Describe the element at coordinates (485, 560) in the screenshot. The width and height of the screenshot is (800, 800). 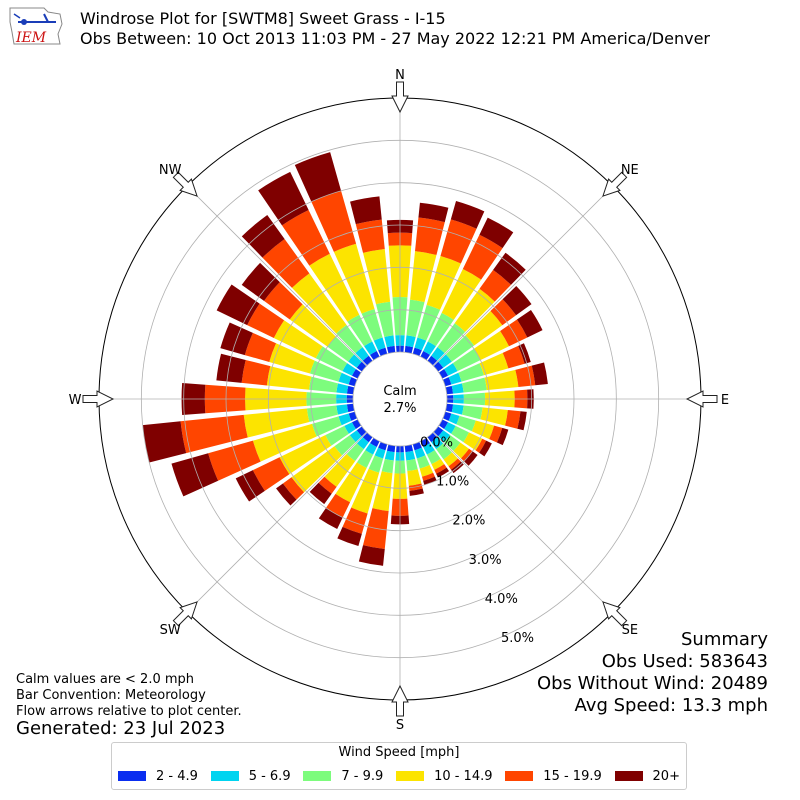
I see `radial-tick-label: 3.0%` at that location.